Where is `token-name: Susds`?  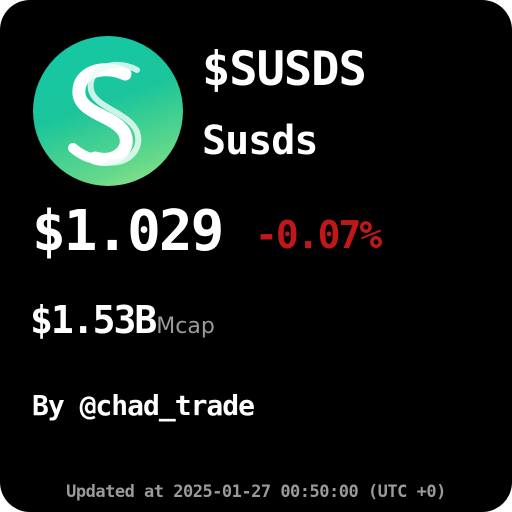 token-name: Susds is located at coordinates (260, 141).